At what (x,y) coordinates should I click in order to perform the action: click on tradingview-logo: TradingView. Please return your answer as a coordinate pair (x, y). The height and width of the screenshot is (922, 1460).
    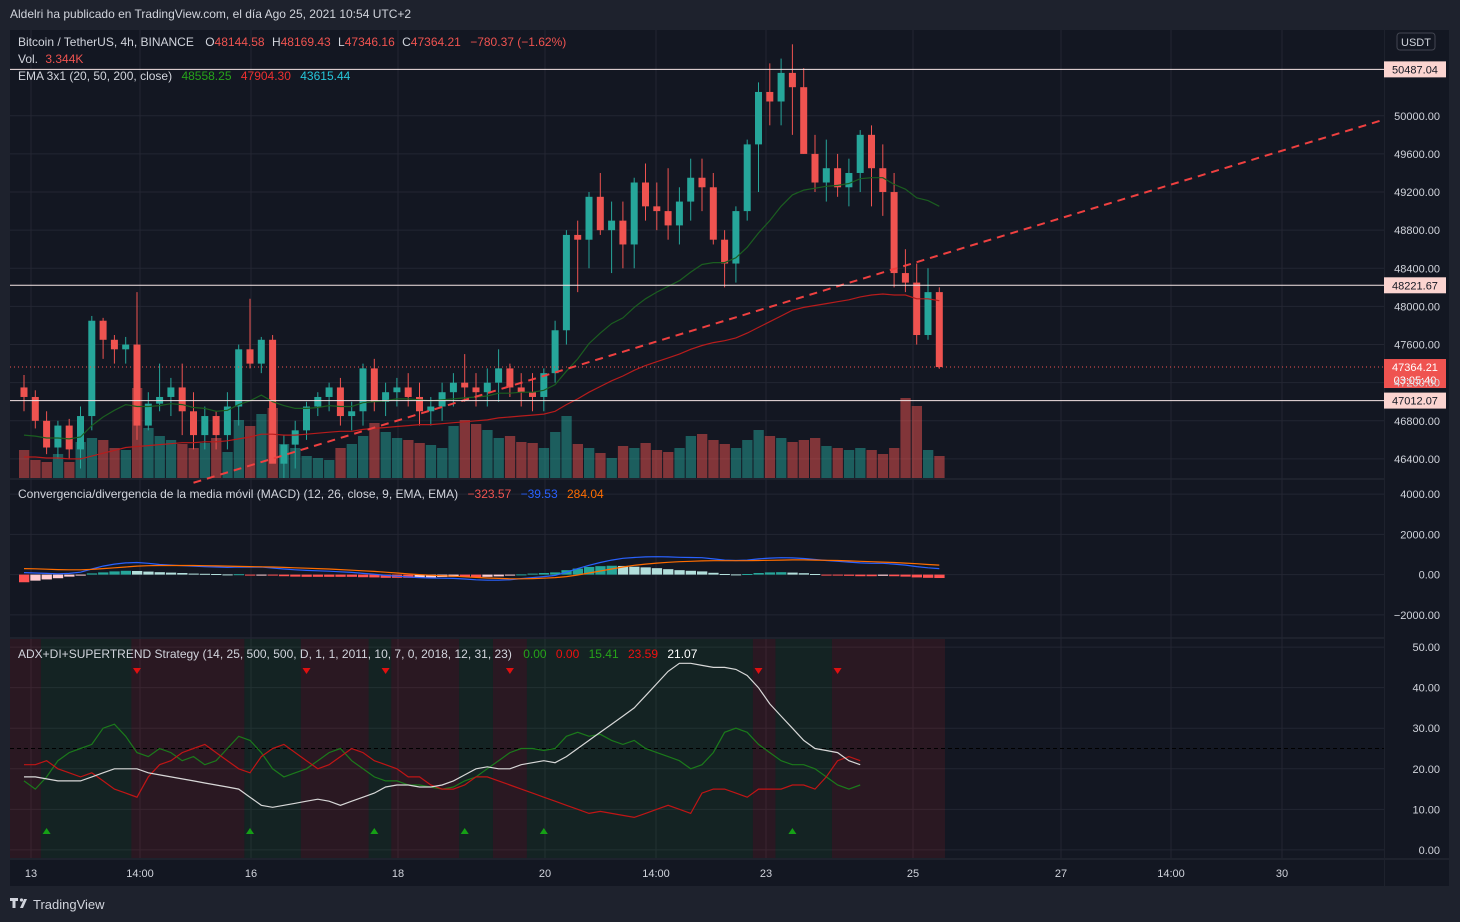
    Looking at the image, I should click on (57, 904).